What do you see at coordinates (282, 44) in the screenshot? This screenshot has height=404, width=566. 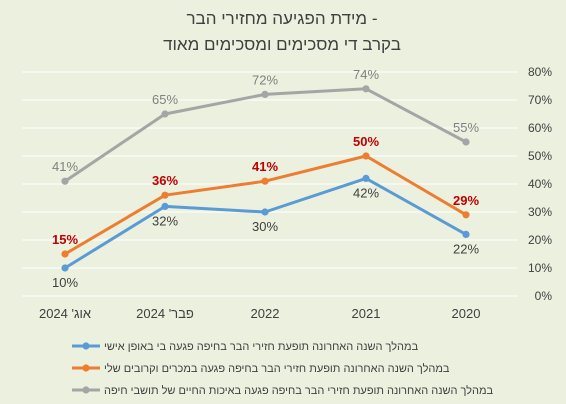 I see `chart-title-line-1: בקרב די מסכימים ומסכימים מאוד` at bounding box center [282, 44].